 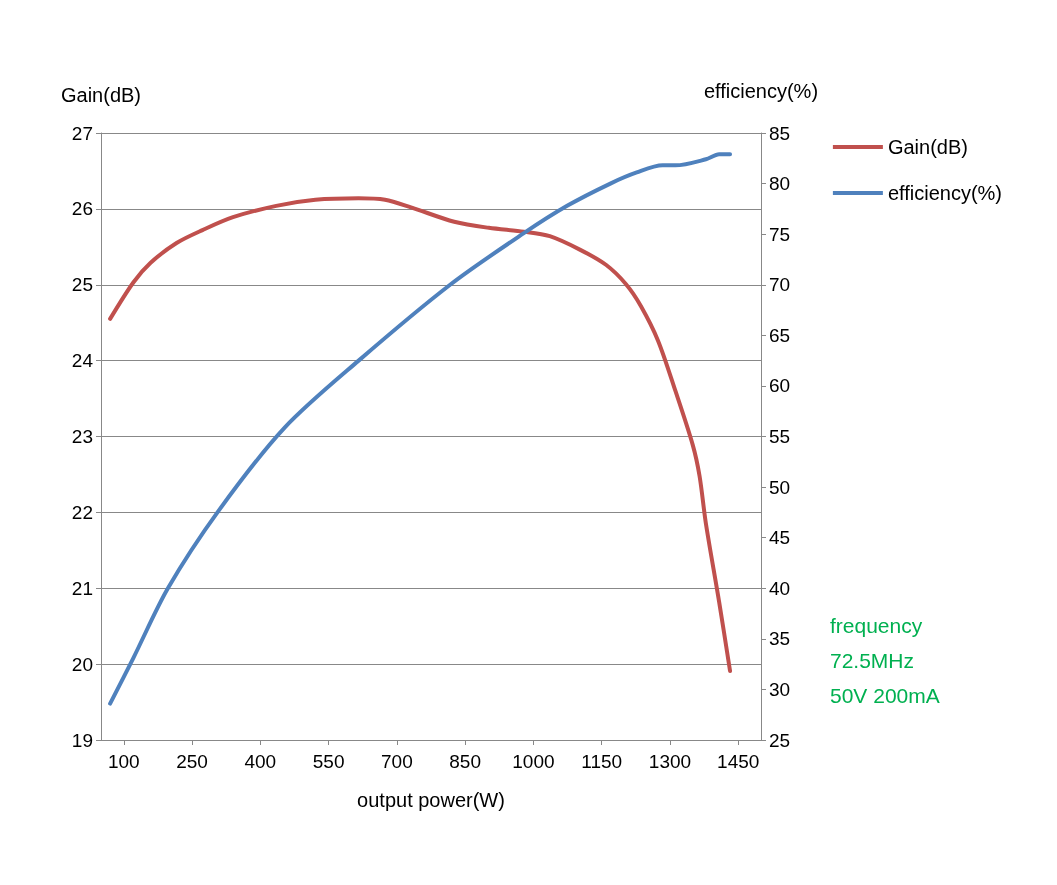 What do you see at coordinates (82, 285) in the screenshot?
I see `y-tick-label: 25` at bounding box center [82, 285].